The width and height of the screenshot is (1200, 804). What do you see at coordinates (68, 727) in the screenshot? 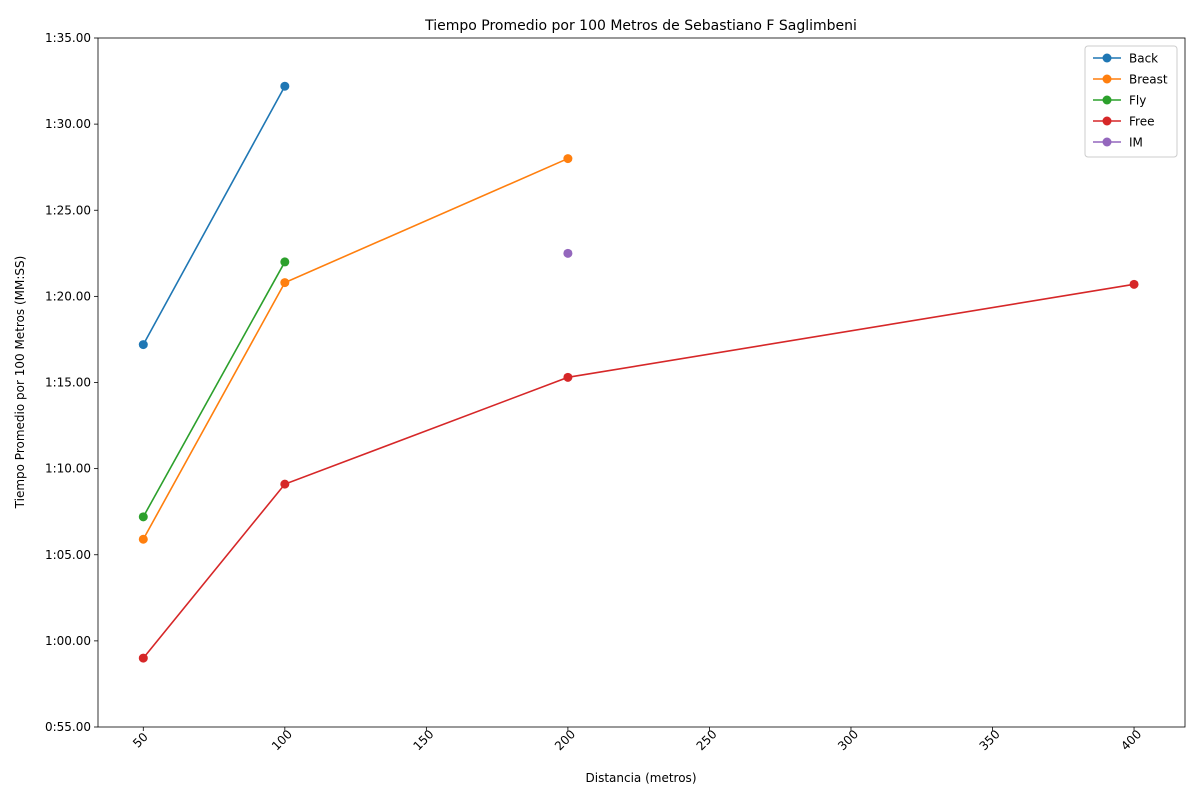
I see `y-tick-label: 0:55.00` at bounding box center [68, 727].